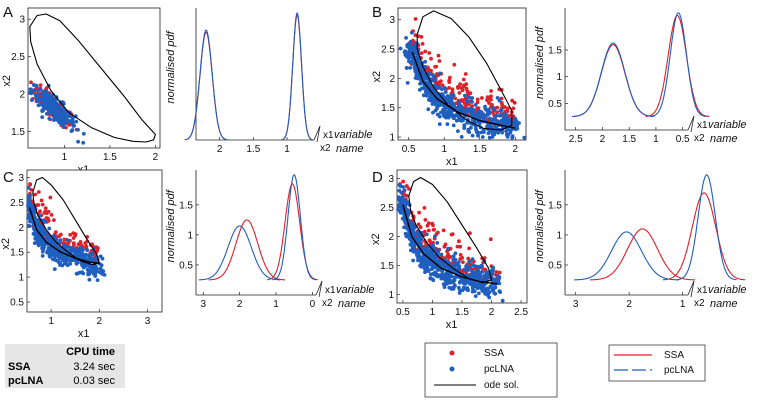  What do you see at coordinates (491, 370) in the screenshot?
I see `legend-scatter: SSA pcLNA ode sol.` at bounding box center [491, 370].